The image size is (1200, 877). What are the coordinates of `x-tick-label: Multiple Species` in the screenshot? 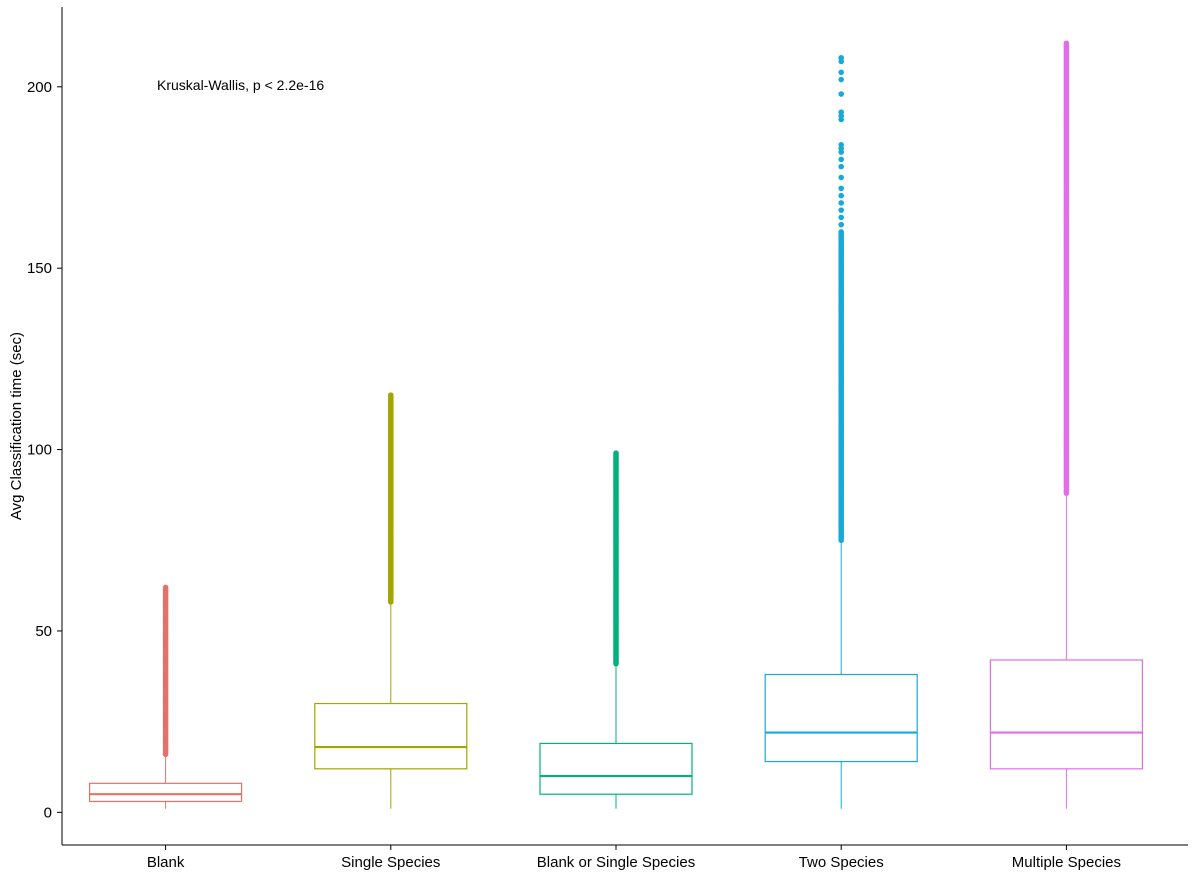 It's located at (1066, 862).